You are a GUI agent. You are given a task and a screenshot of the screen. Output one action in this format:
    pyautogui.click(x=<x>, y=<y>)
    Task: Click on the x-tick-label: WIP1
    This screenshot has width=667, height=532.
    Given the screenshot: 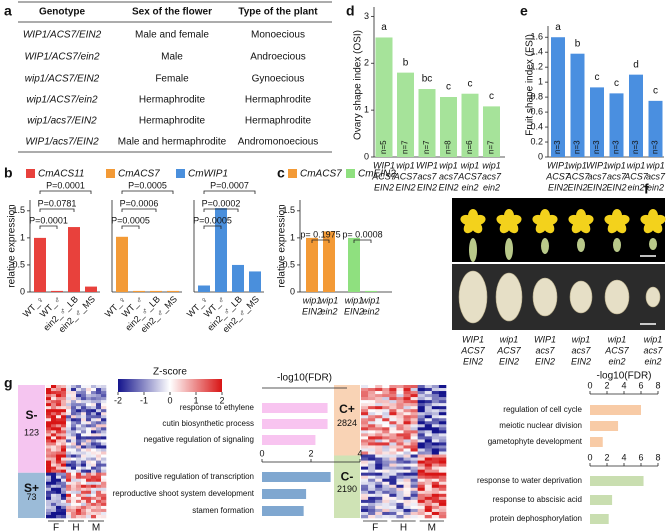 What is the action you would take?
    pyautogui.click(x=597, y=165)
    